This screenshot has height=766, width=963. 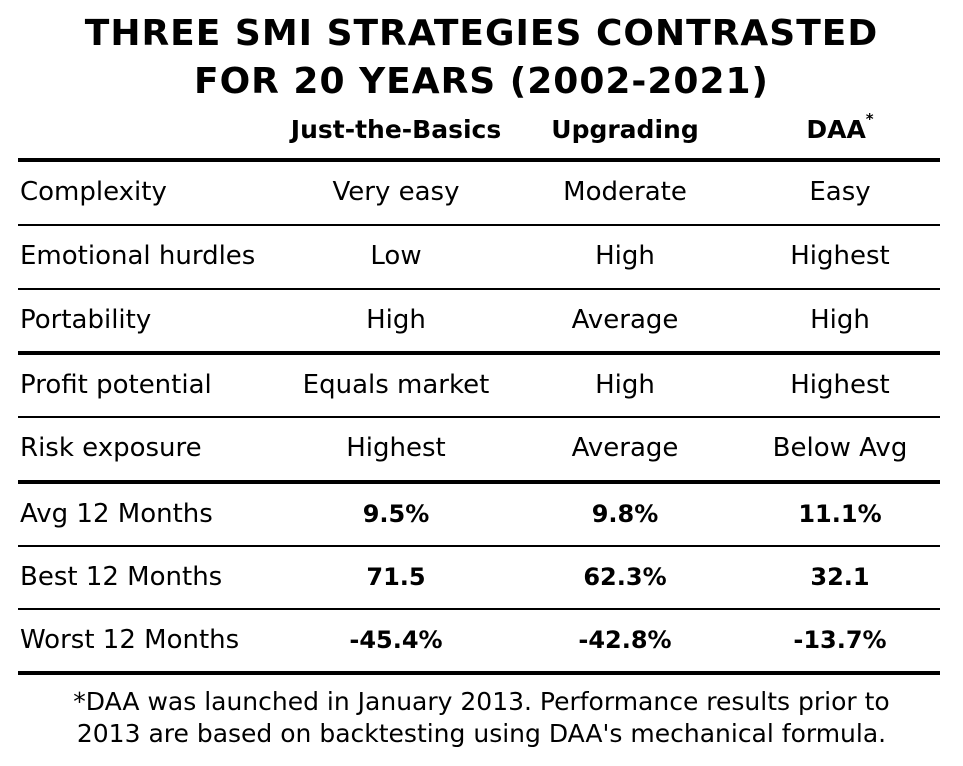 What do you see at coordinates (481, 448) in the screenshot?
I see `table-row-risk-exposure: Risk exposure Highest Average Below Avg` at bounding box center [481, 448].